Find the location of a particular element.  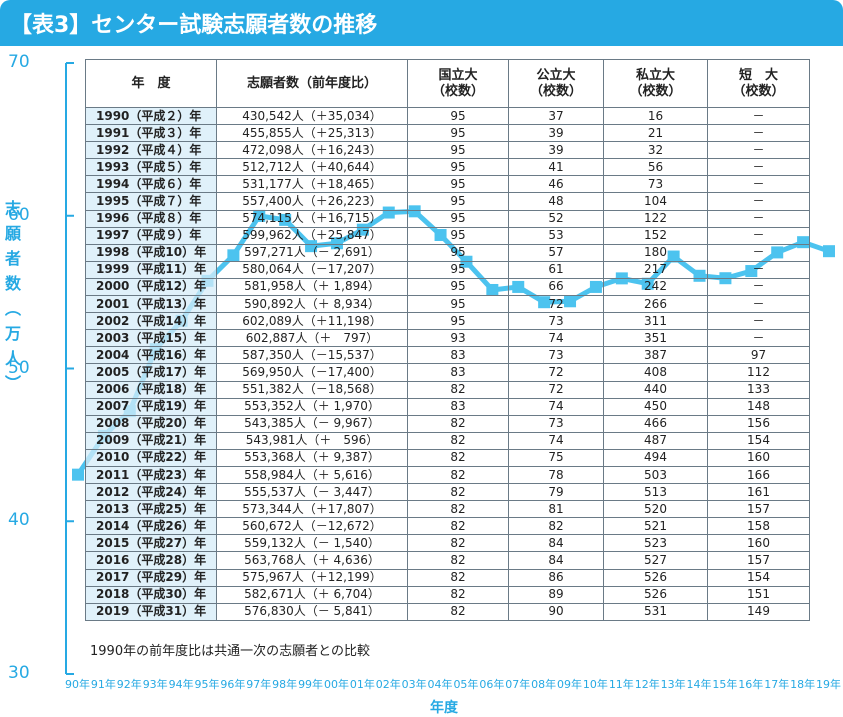

table-cell: 56 is located at coordinates (655, 167).